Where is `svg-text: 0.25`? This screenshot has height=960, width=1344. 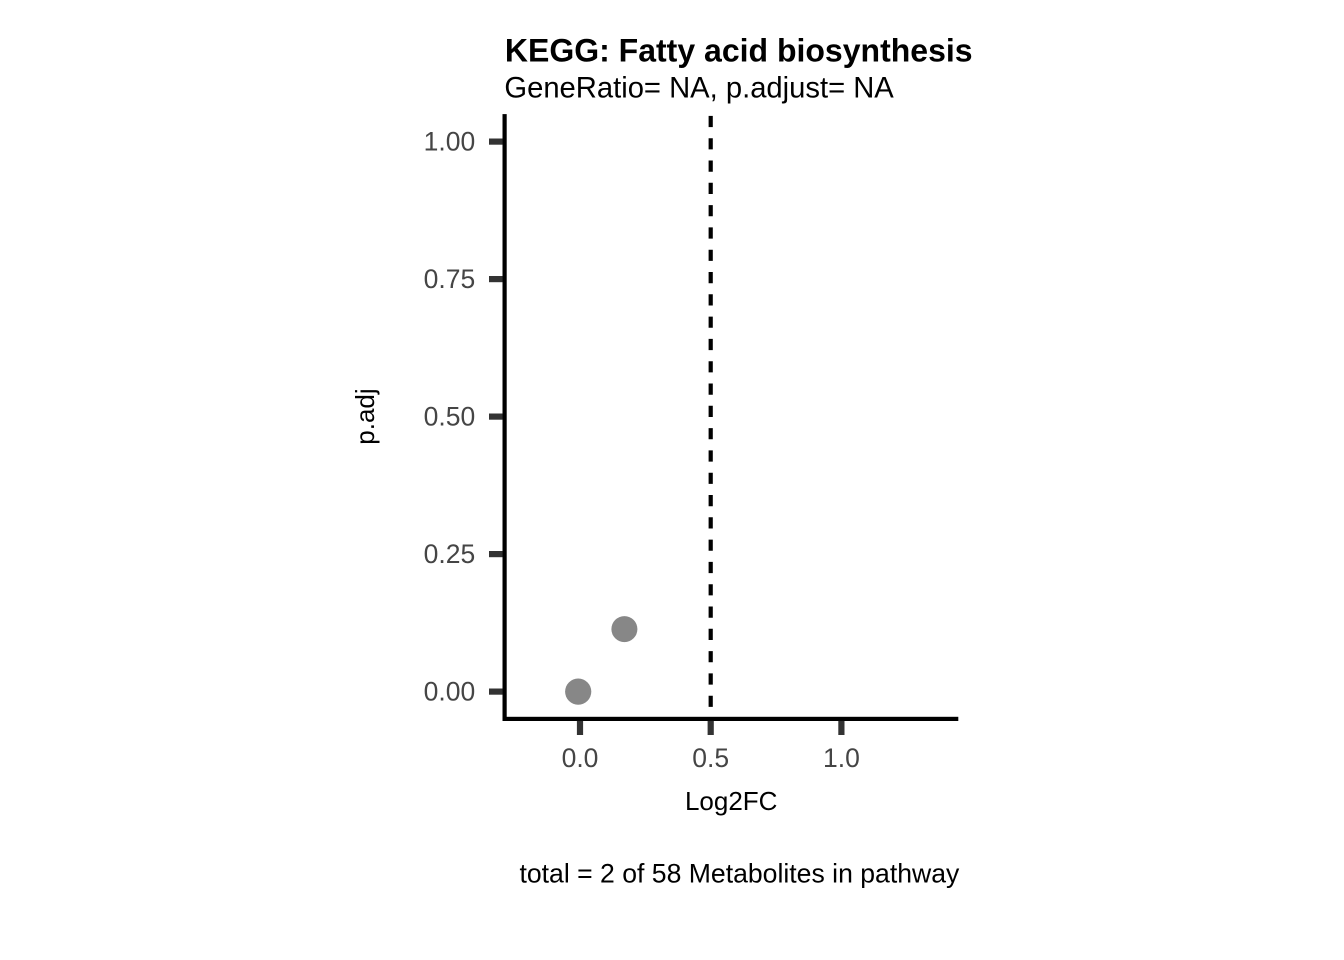 svg-text: 0.25 is located at coordinates (450, 554).